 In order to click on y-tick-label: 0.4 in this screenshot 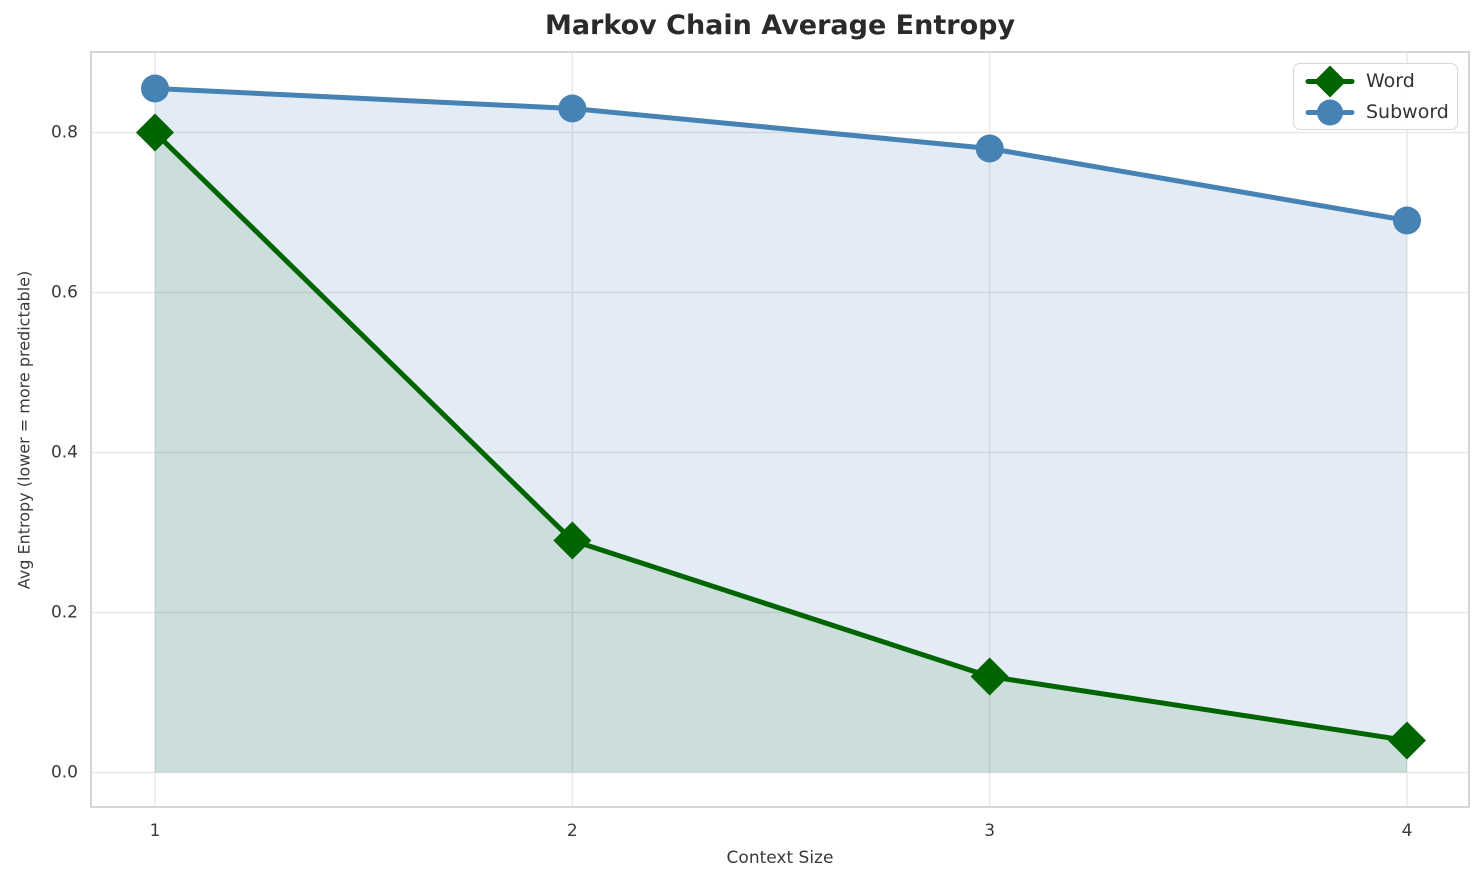, I will do `click(64, 453)`.